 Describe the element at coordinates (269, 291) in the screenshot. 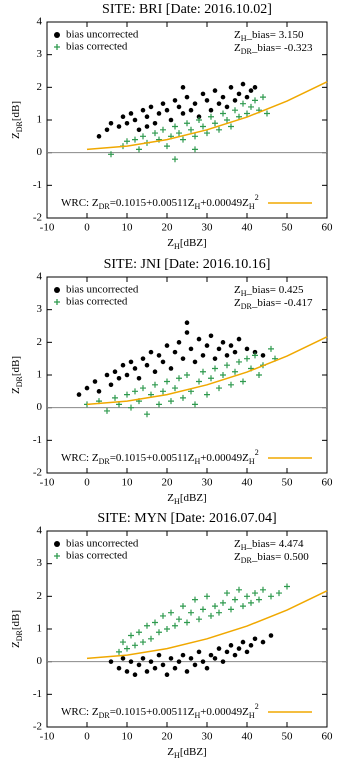

I see `bias-annotation: ZH_bias= 0.425` at that location.